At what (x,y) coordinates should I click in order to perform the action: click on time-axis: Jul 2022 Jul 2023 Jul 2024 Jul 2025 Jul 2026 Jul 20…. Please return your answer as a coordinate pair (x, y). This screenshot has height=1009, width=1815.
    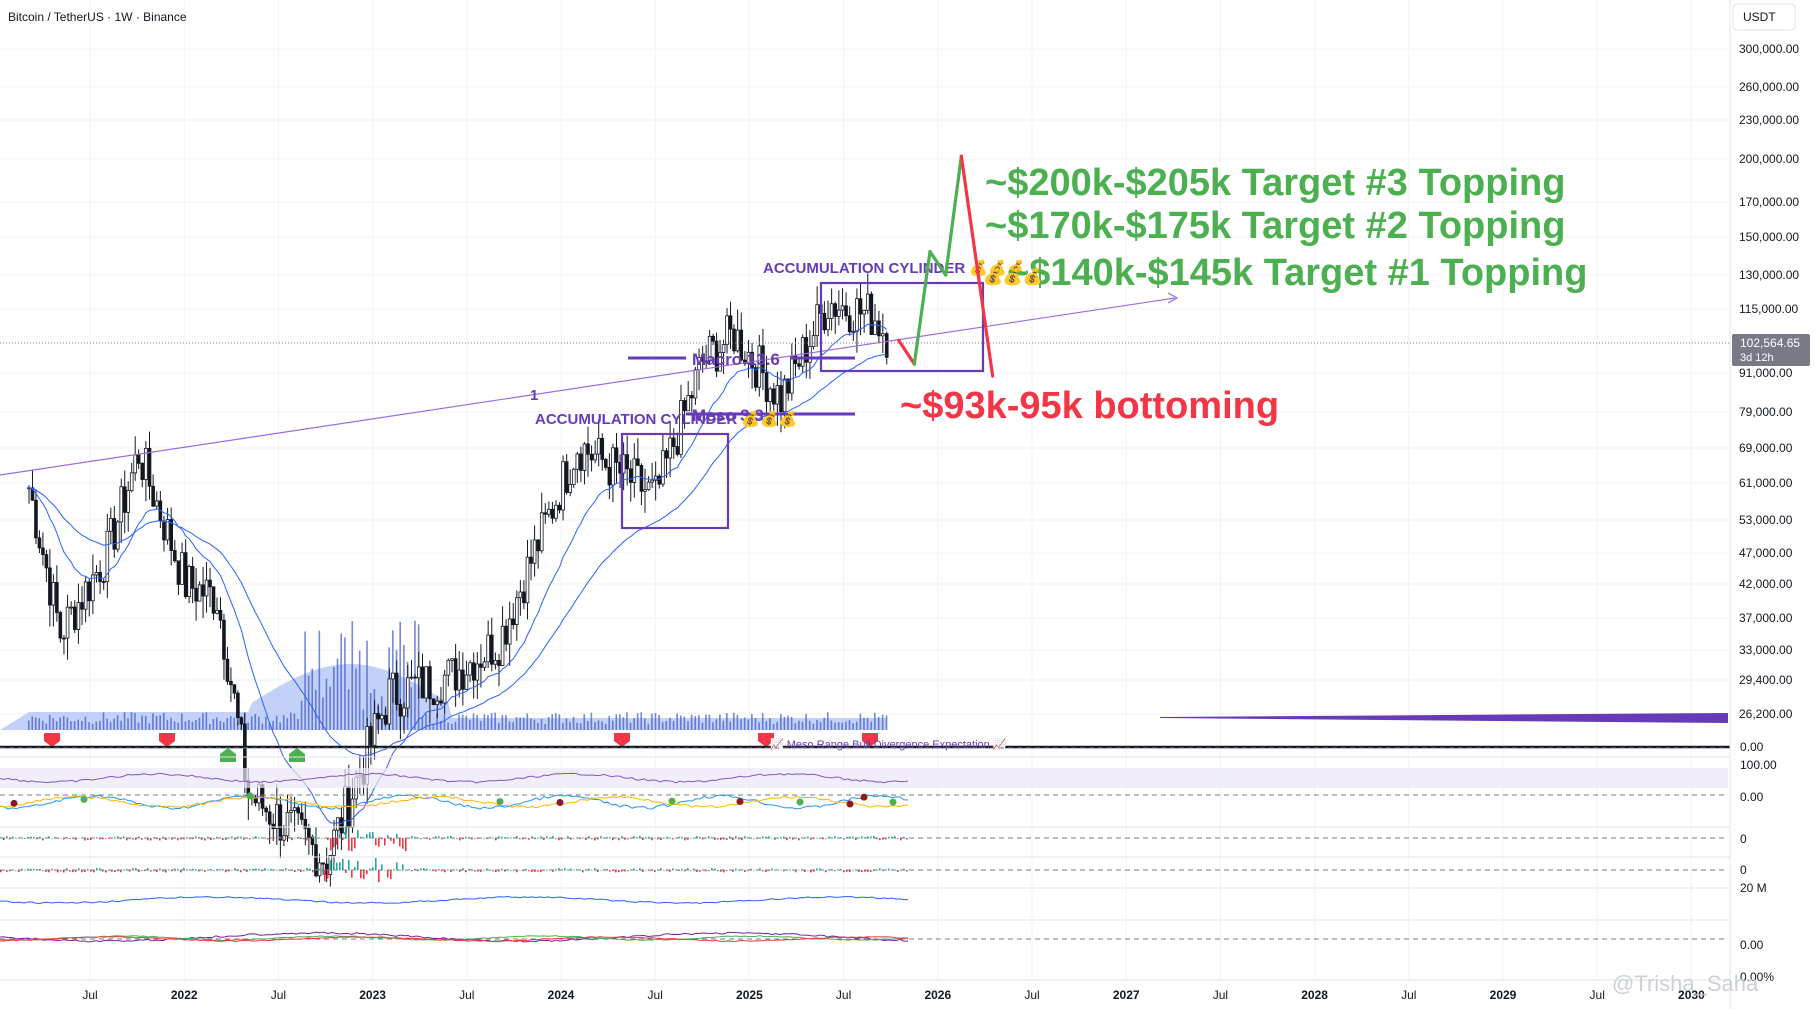
    Looking at the image, I should click on (865, 990).